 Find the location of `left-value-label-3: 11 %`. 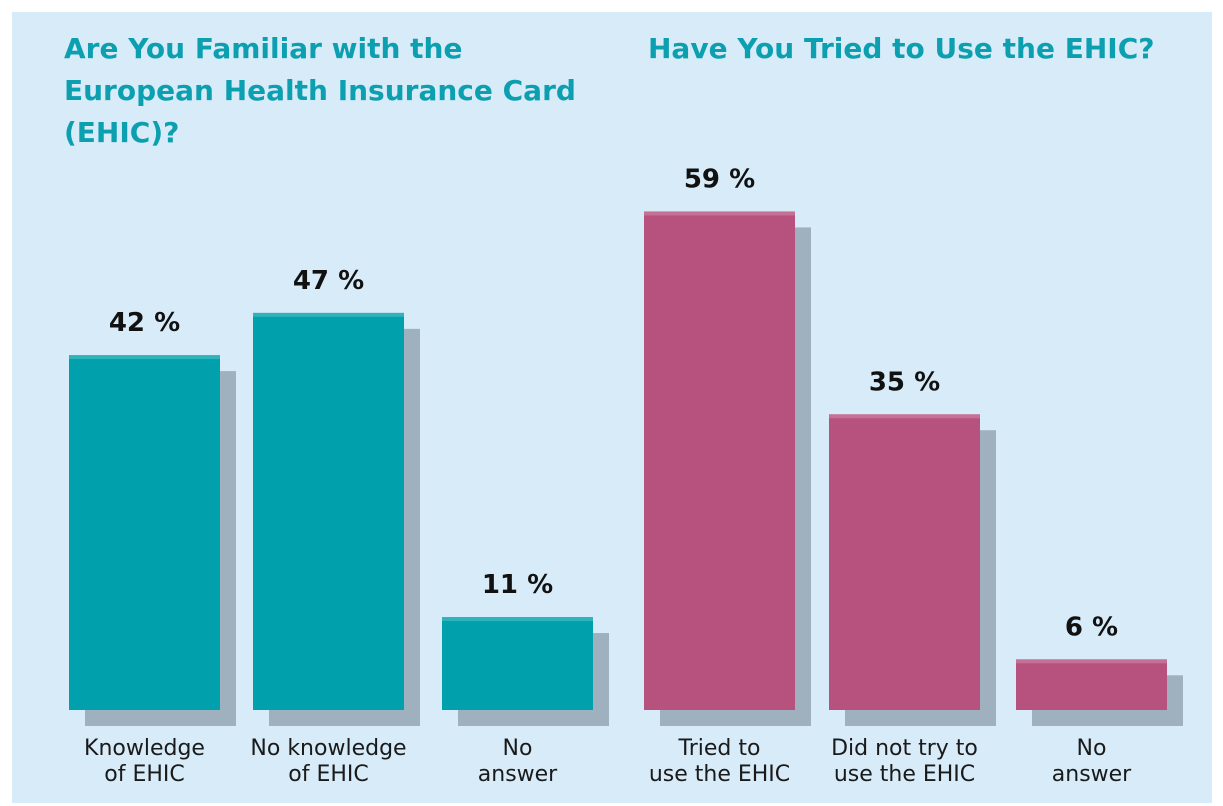

left-value-label-3: 11 % is located at coordinates (517, 585).